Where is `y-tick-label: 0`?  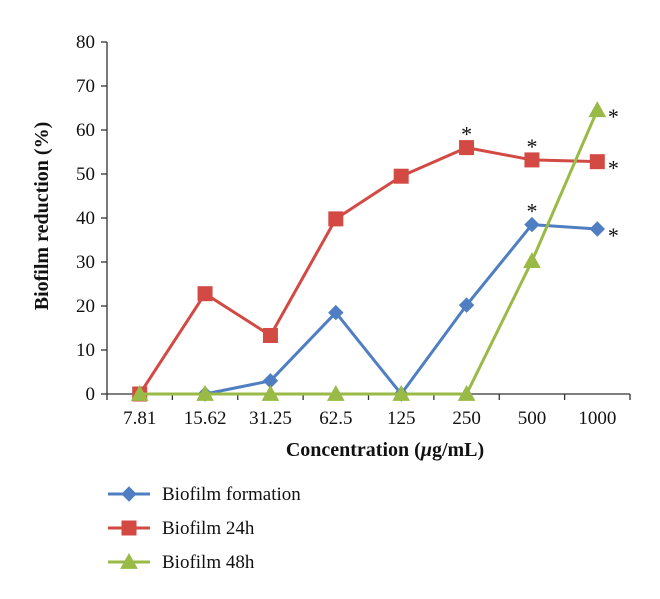
y-tick-label: 0 is located at coordinates (91, 394).